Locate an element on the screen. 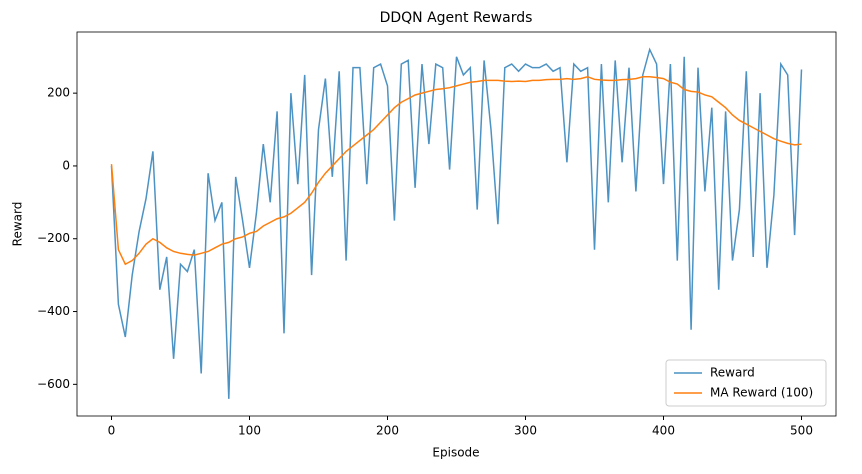  legend-label: Reward is located at coordinates (732, 373).